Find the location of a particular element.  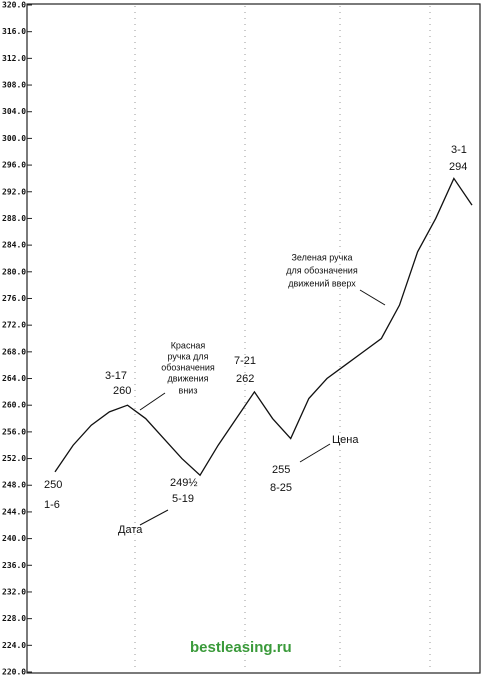

annotation: вниз is located at coordinates (188, 390).